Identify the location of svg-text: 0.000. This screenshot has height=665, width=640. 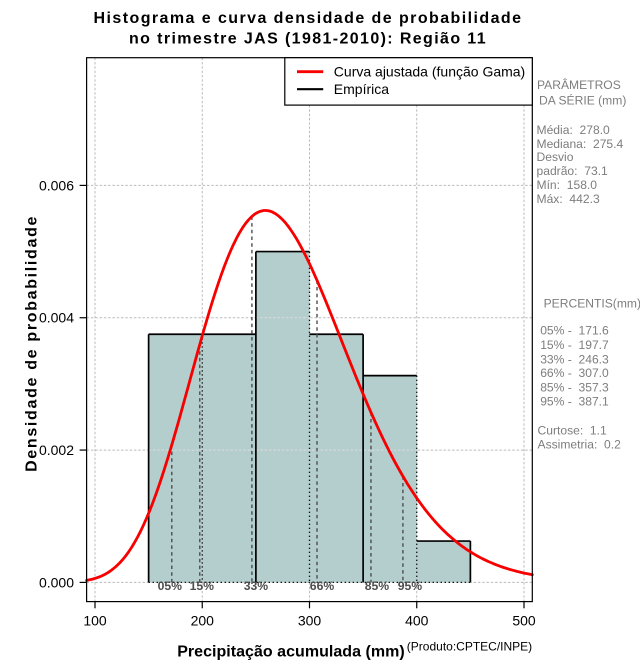
(56, 582).